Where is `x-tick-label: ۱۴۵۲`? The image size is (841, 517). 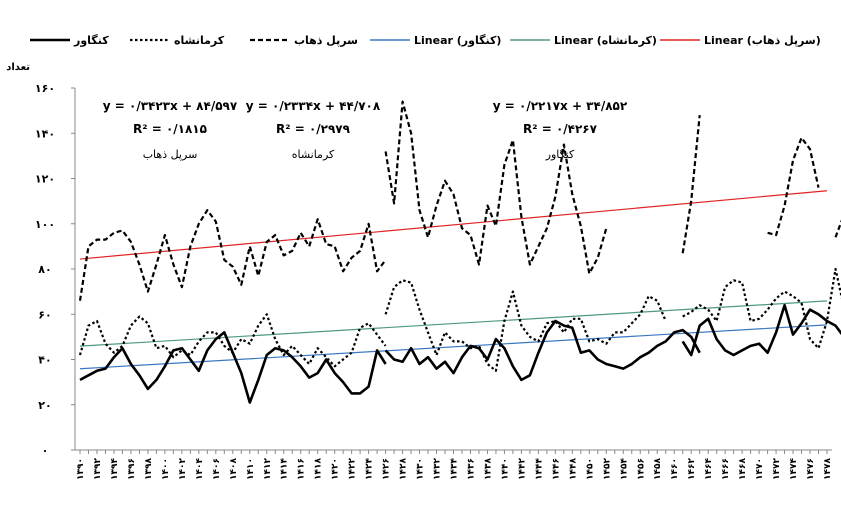 x-tick-label: ۱۴۵۲ is located at coordinates (607, 469).